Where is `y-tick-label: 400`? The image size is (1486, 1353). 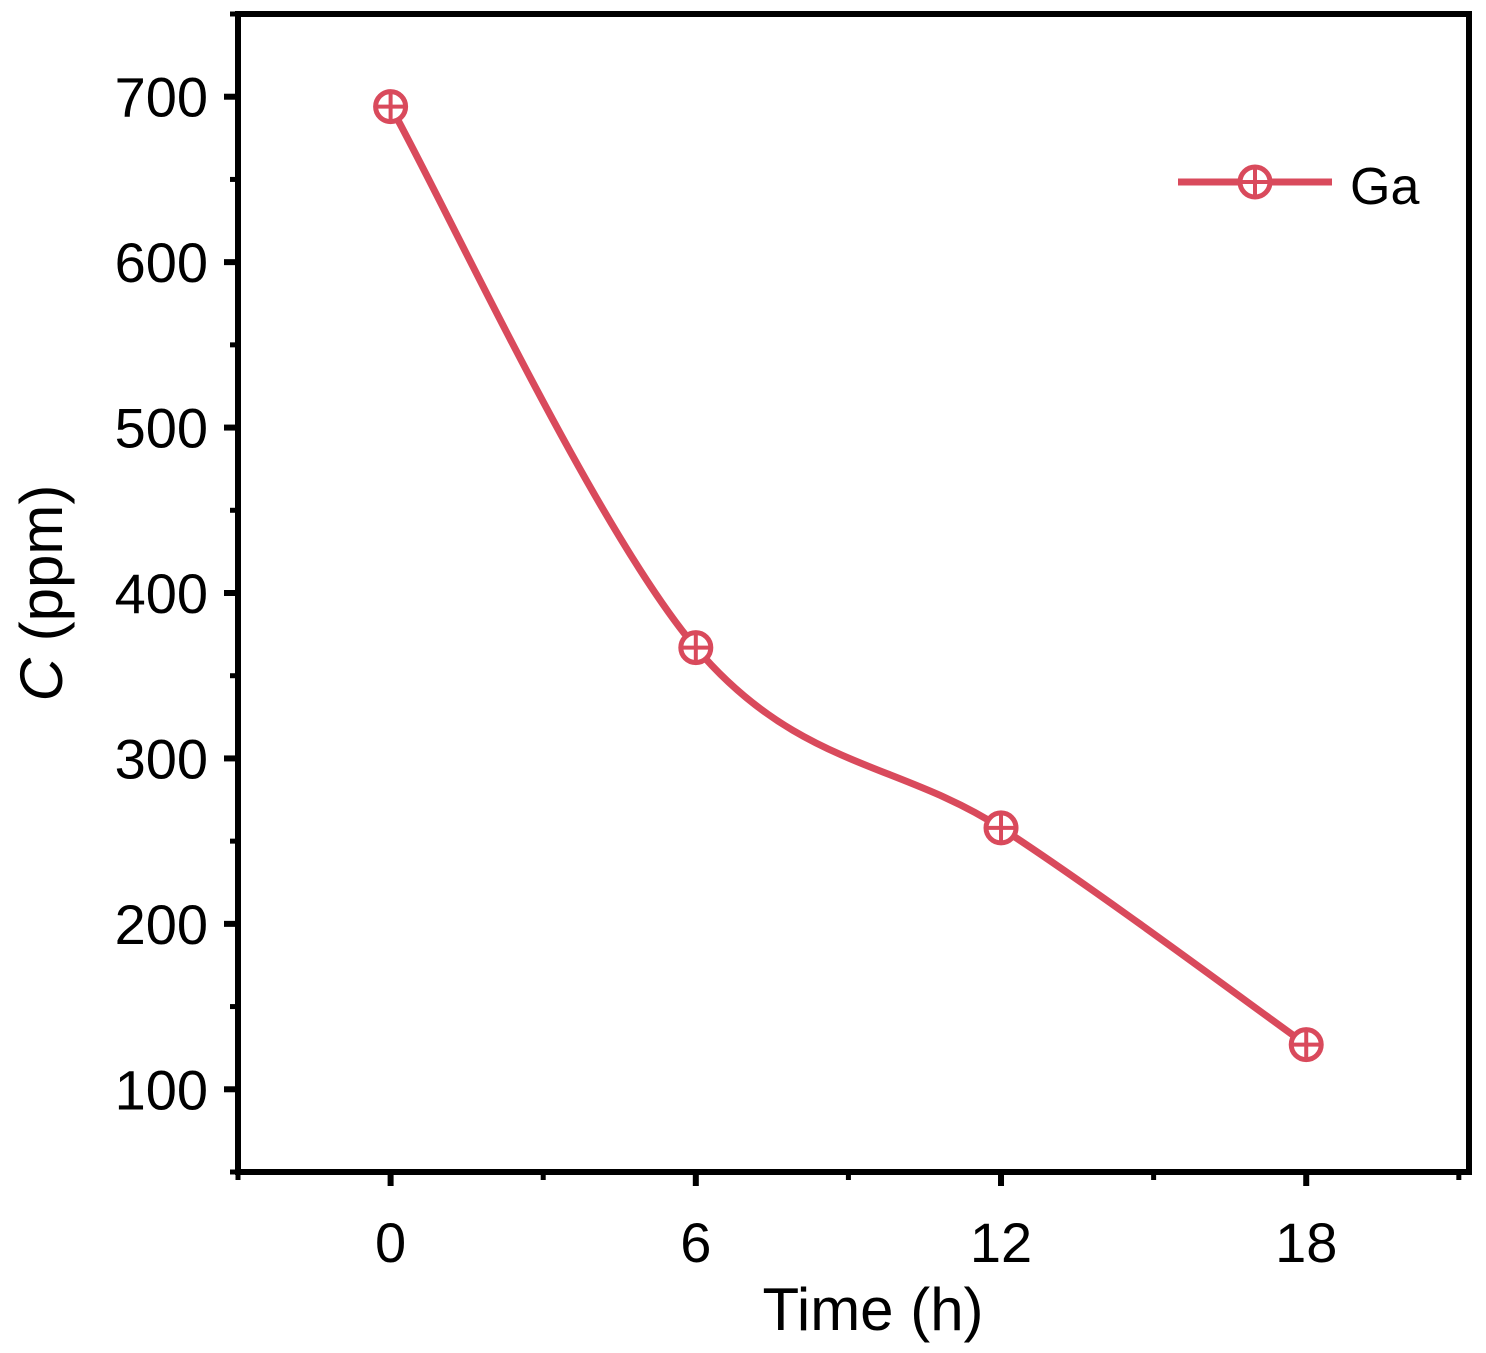
y-tick-label: 400 is located at coordinates (161, 593).